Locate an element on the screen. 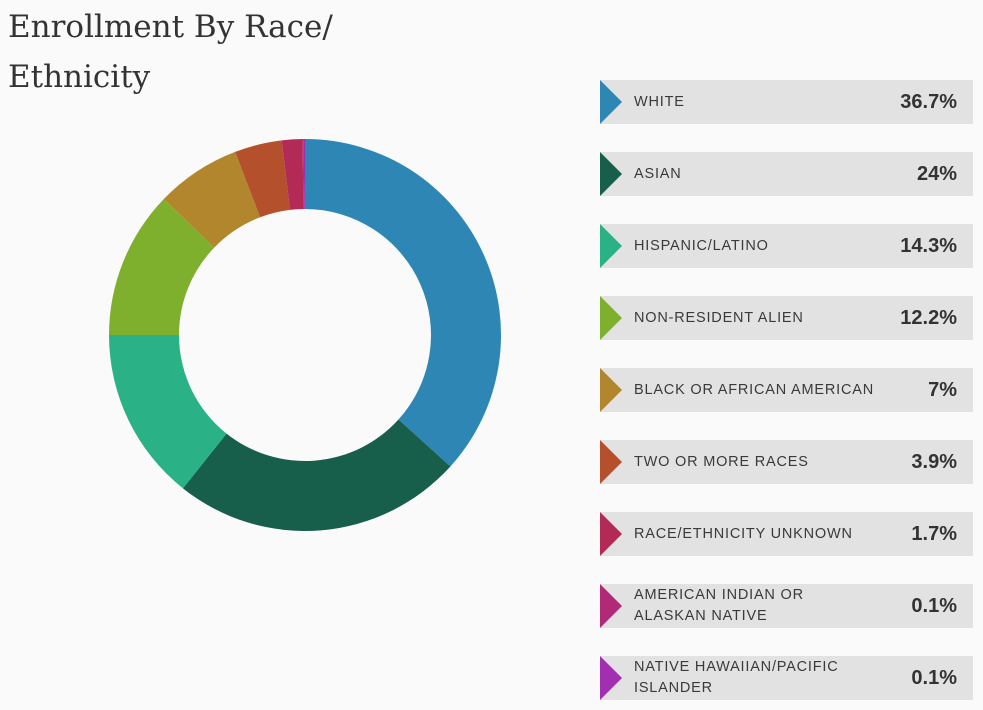 This screenshot has width=983, height=710. legend-label: TWO OR MORE RACES is located at coordinates (721, 461).